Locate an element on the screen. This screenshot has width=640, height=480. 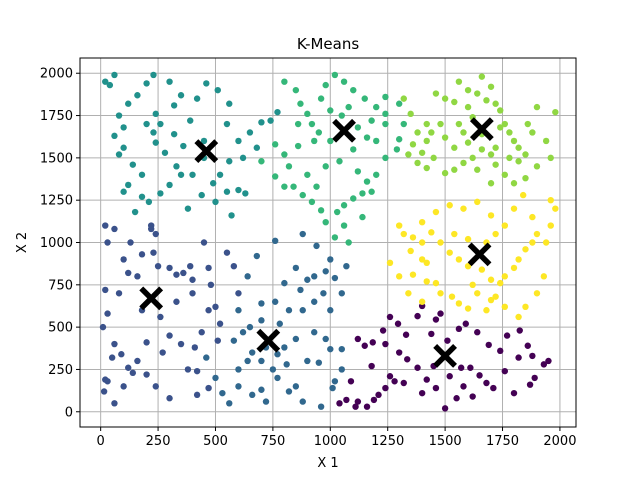
chart-title: K-Means is located at coordinates (328, 44).